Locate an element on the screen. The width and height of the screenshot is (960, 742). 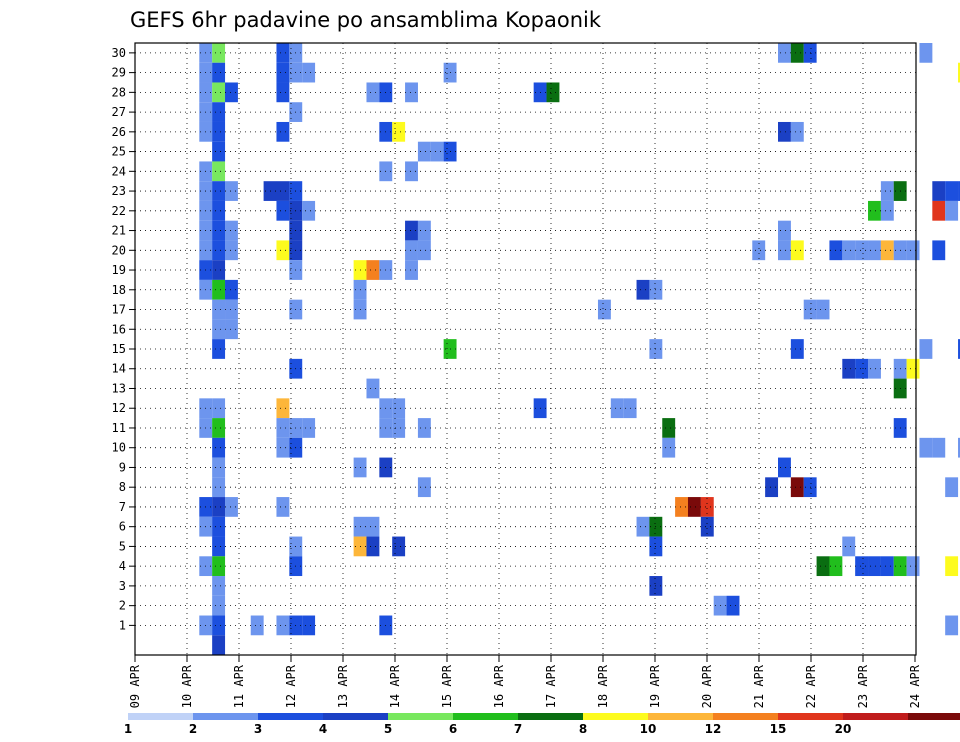
x-tick-label: 21 APR is located at coordinates (759, 686).